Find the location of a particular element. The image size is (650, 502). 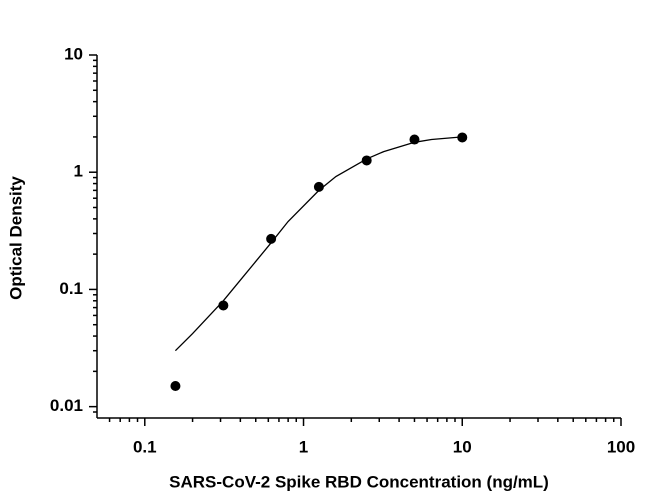

y-axis-title: Optical Density is located at coordinates (15, 238).